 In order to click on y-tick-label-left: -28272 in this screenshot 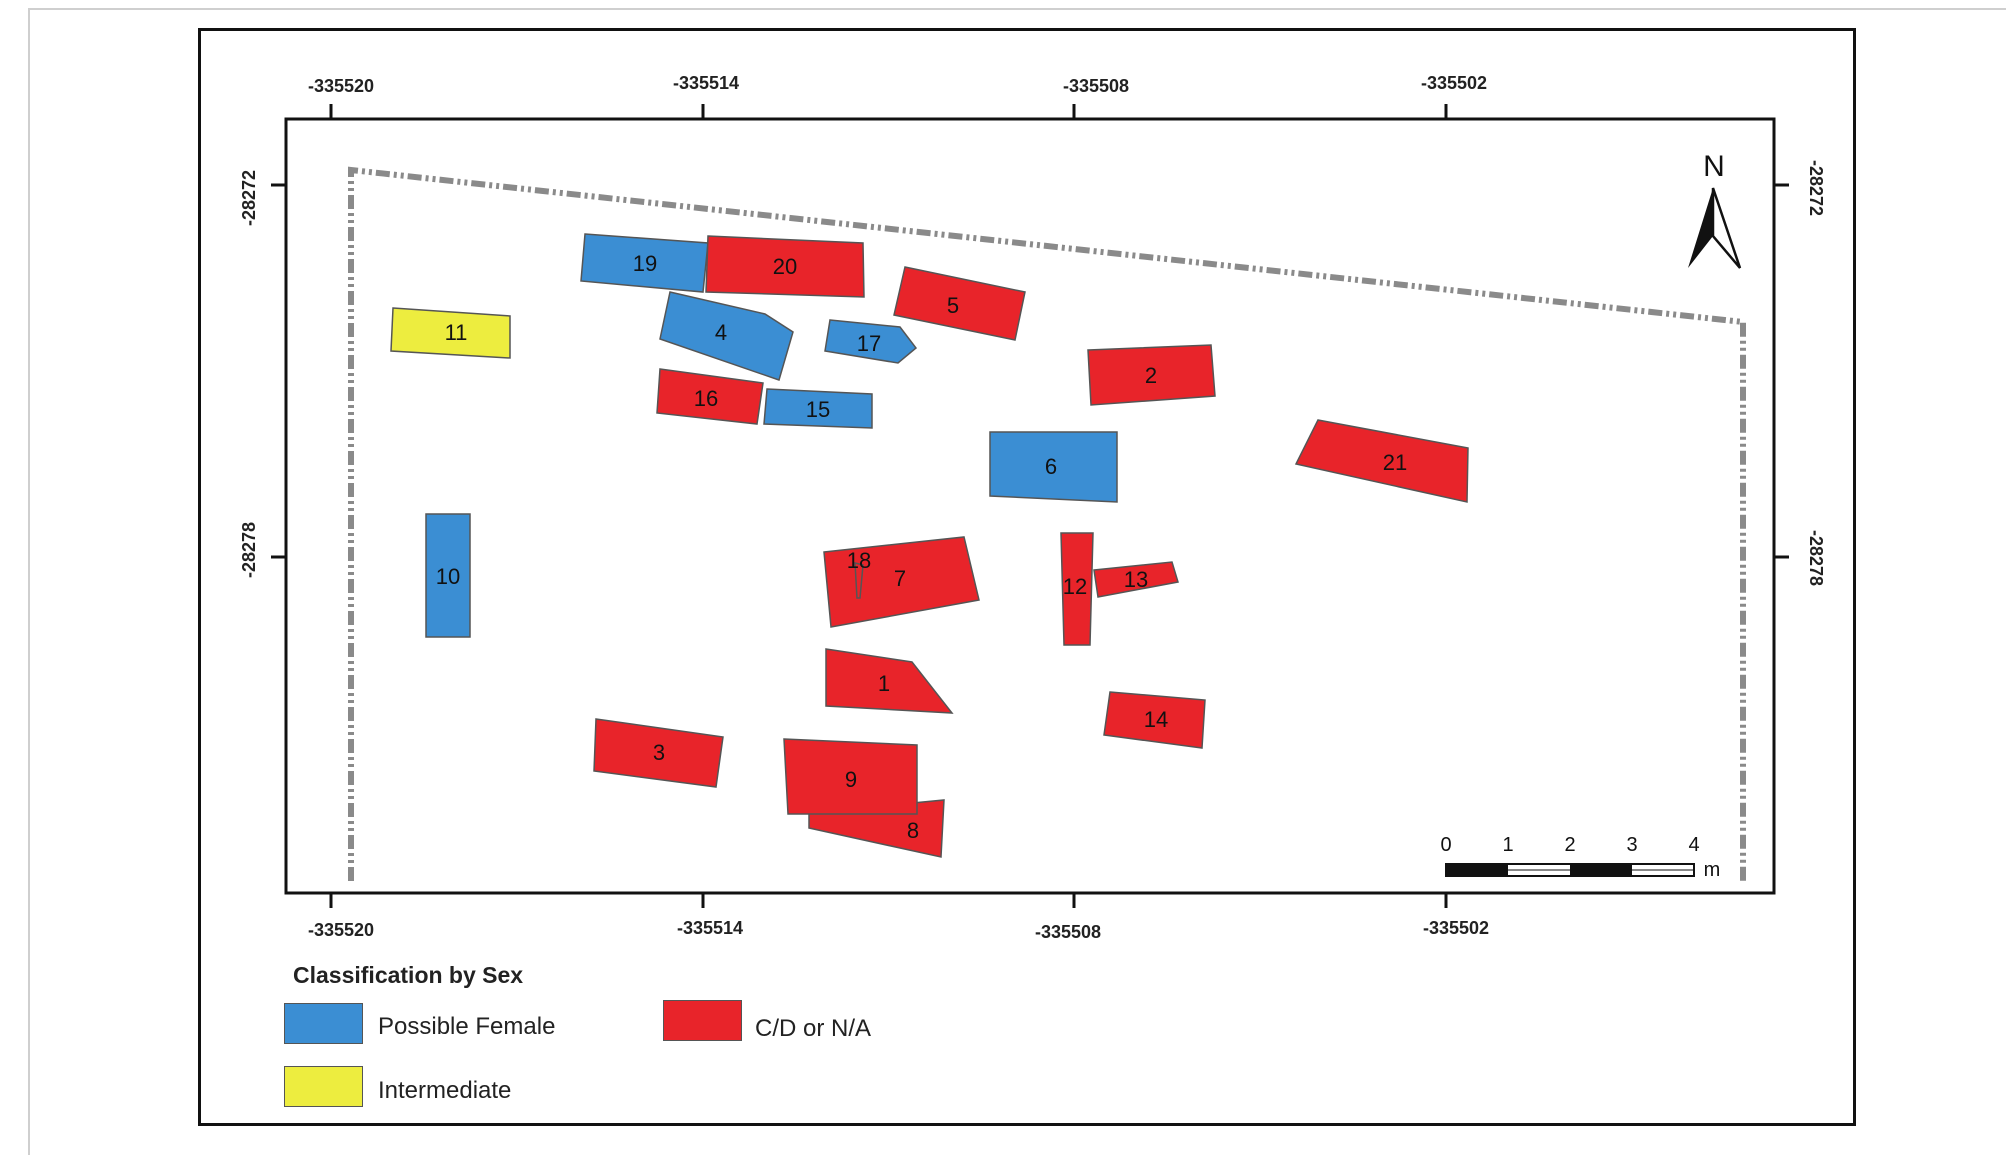, I will do `click(249, 198)`.